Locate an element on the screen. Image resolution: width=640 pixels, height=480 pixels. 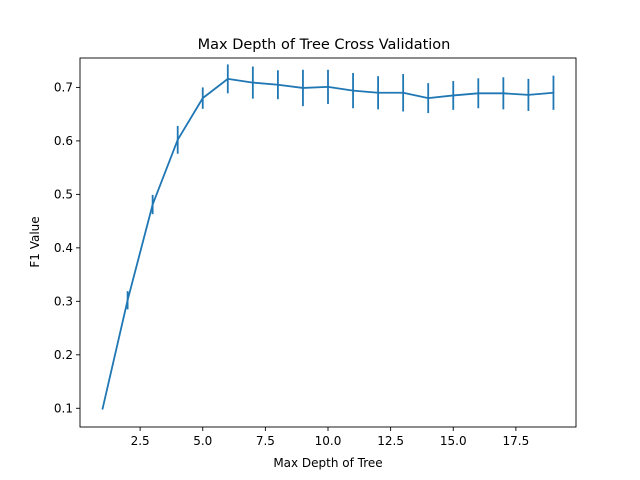
y-tick-label: 0.6 is located at coordinates (63, 141).